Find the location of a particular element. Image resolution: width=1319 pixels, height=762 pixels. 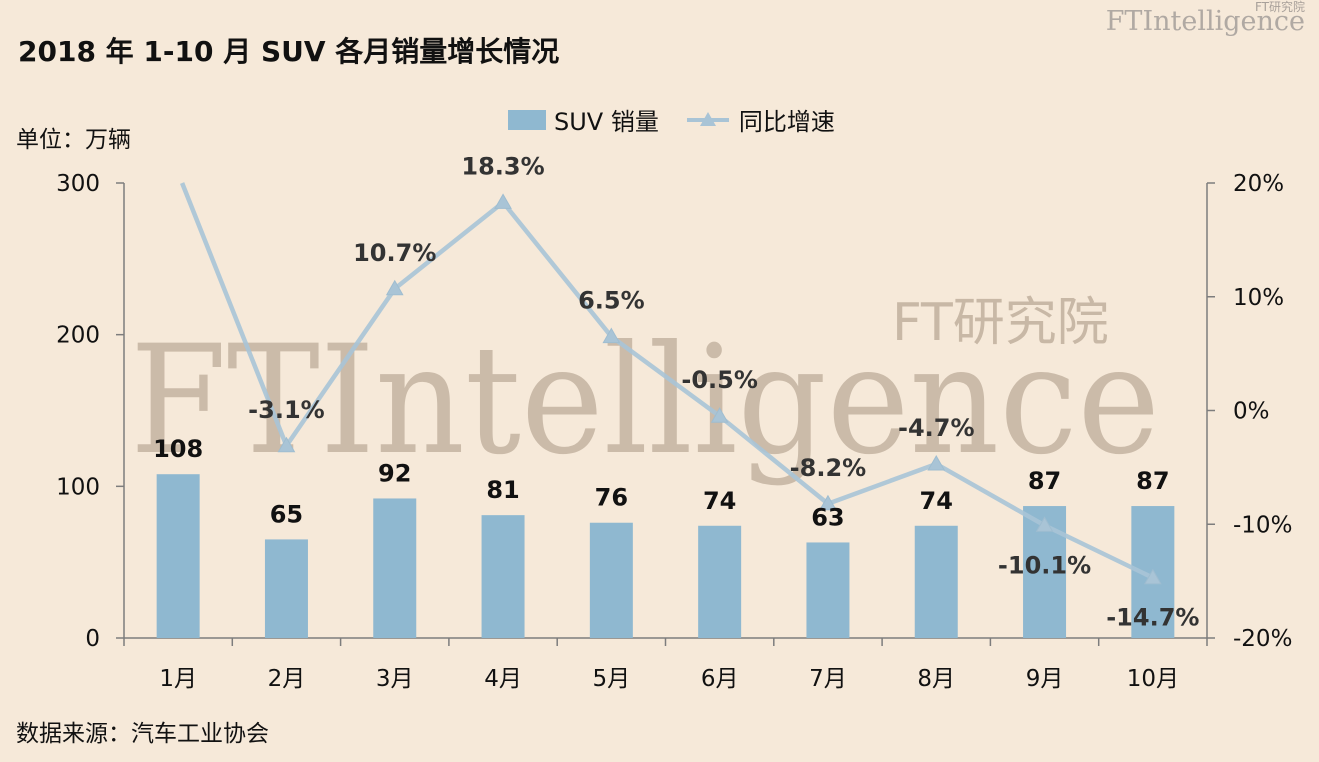

line-value-label: -4.7% is located at coordinates (936, 428).